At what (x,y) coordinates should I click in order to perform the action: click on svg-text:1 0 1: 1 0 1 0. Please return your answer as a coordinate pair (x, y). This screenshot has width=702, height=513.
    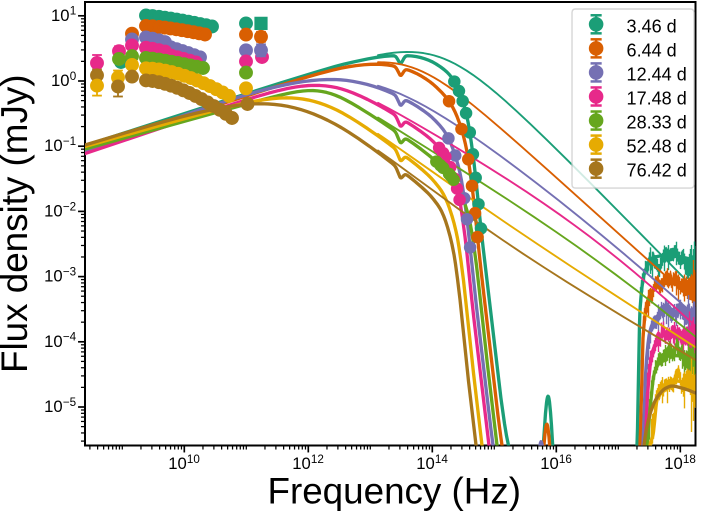
    Looking at the image, I should click on (184, 458).